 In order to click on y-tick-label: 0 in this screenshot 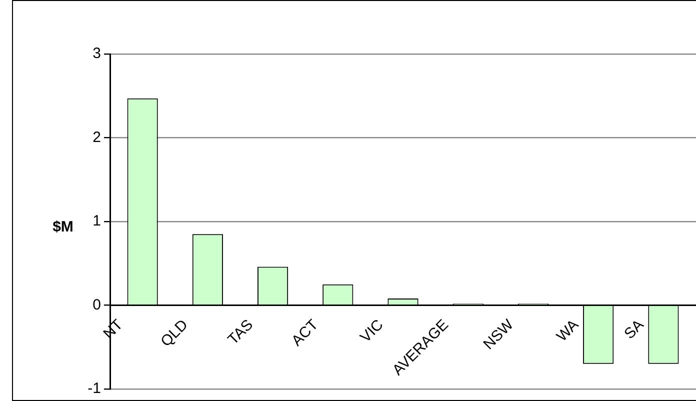, I will do `click(96, 305)`.